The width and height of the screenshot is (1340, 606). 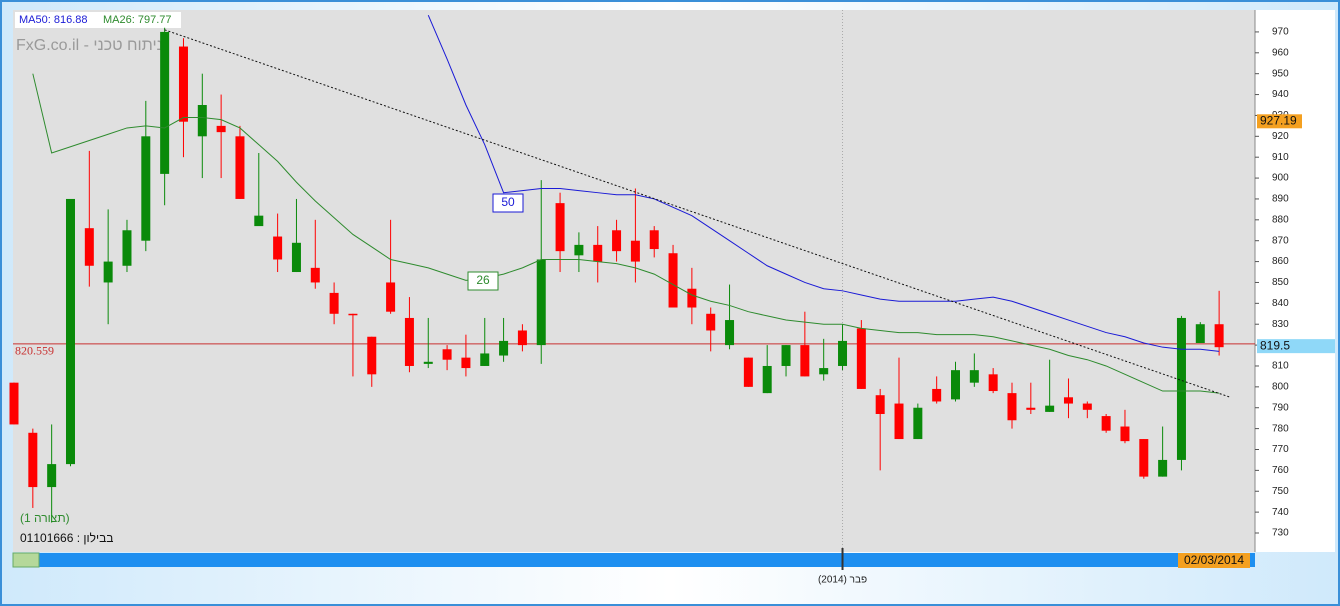 I want to click on config-label: (תצורה 1), so click(x=45, y=518).